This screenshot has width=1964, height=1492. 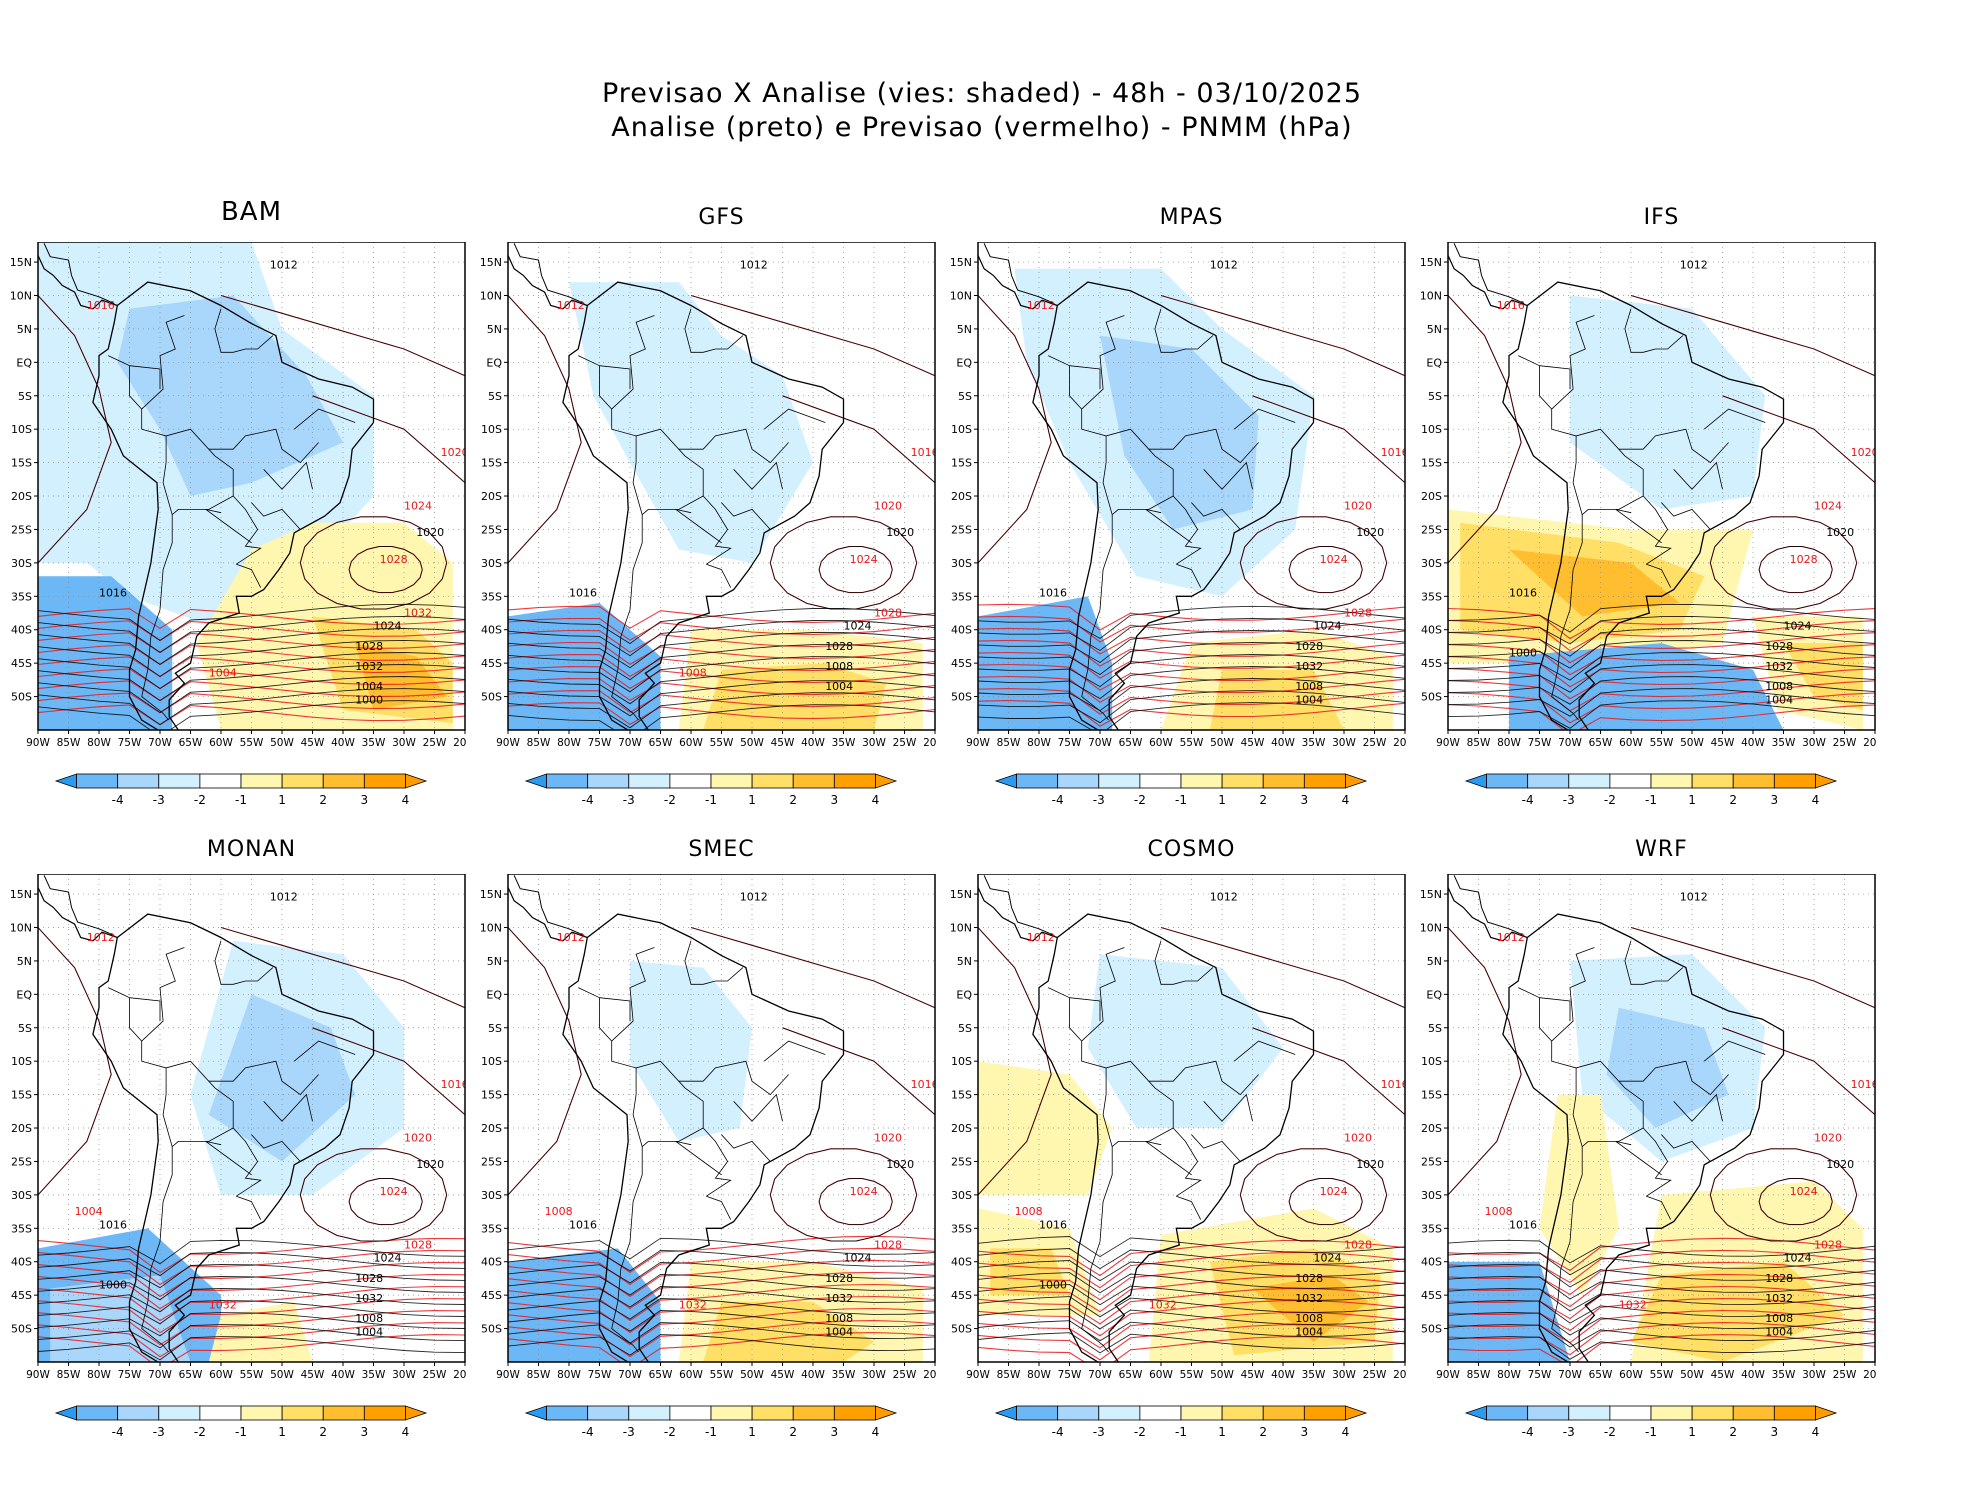 I want to click on lon-tick-label: 30W, so click(x=404, y=743).